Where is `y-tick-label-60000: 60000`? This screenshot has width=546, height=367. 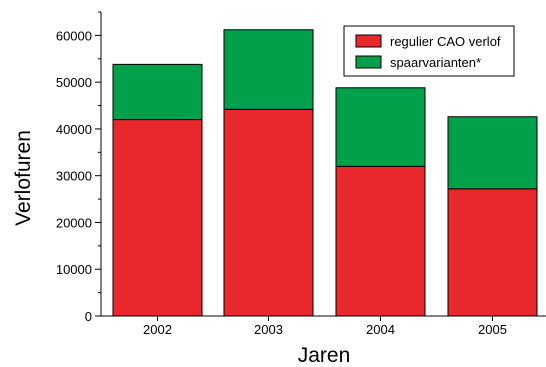 y-tick-label-60000: 60000 is located at coordinates (74, 35).